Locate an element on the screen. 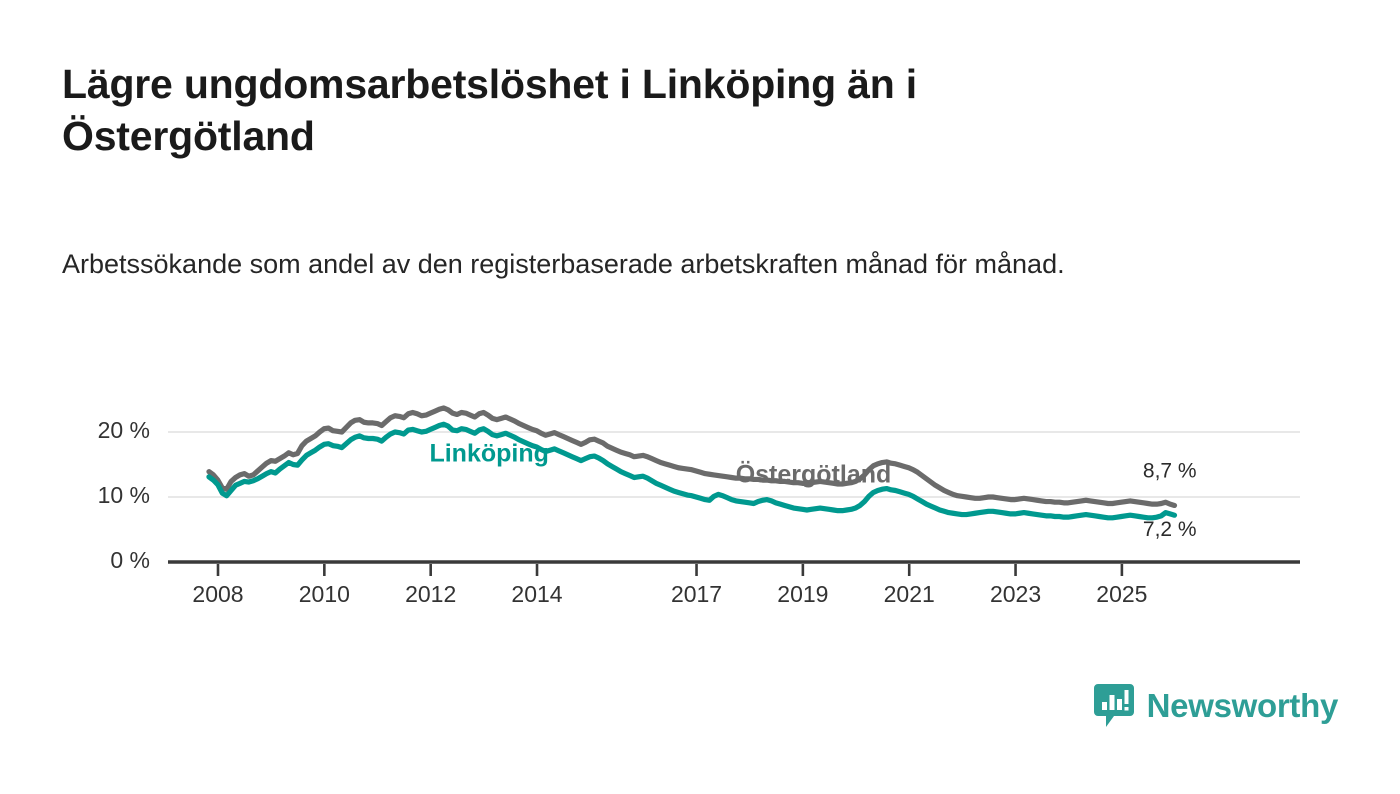  y-tick-labels: 0 % 10 % 20 % is located at coordinates (124, 495).